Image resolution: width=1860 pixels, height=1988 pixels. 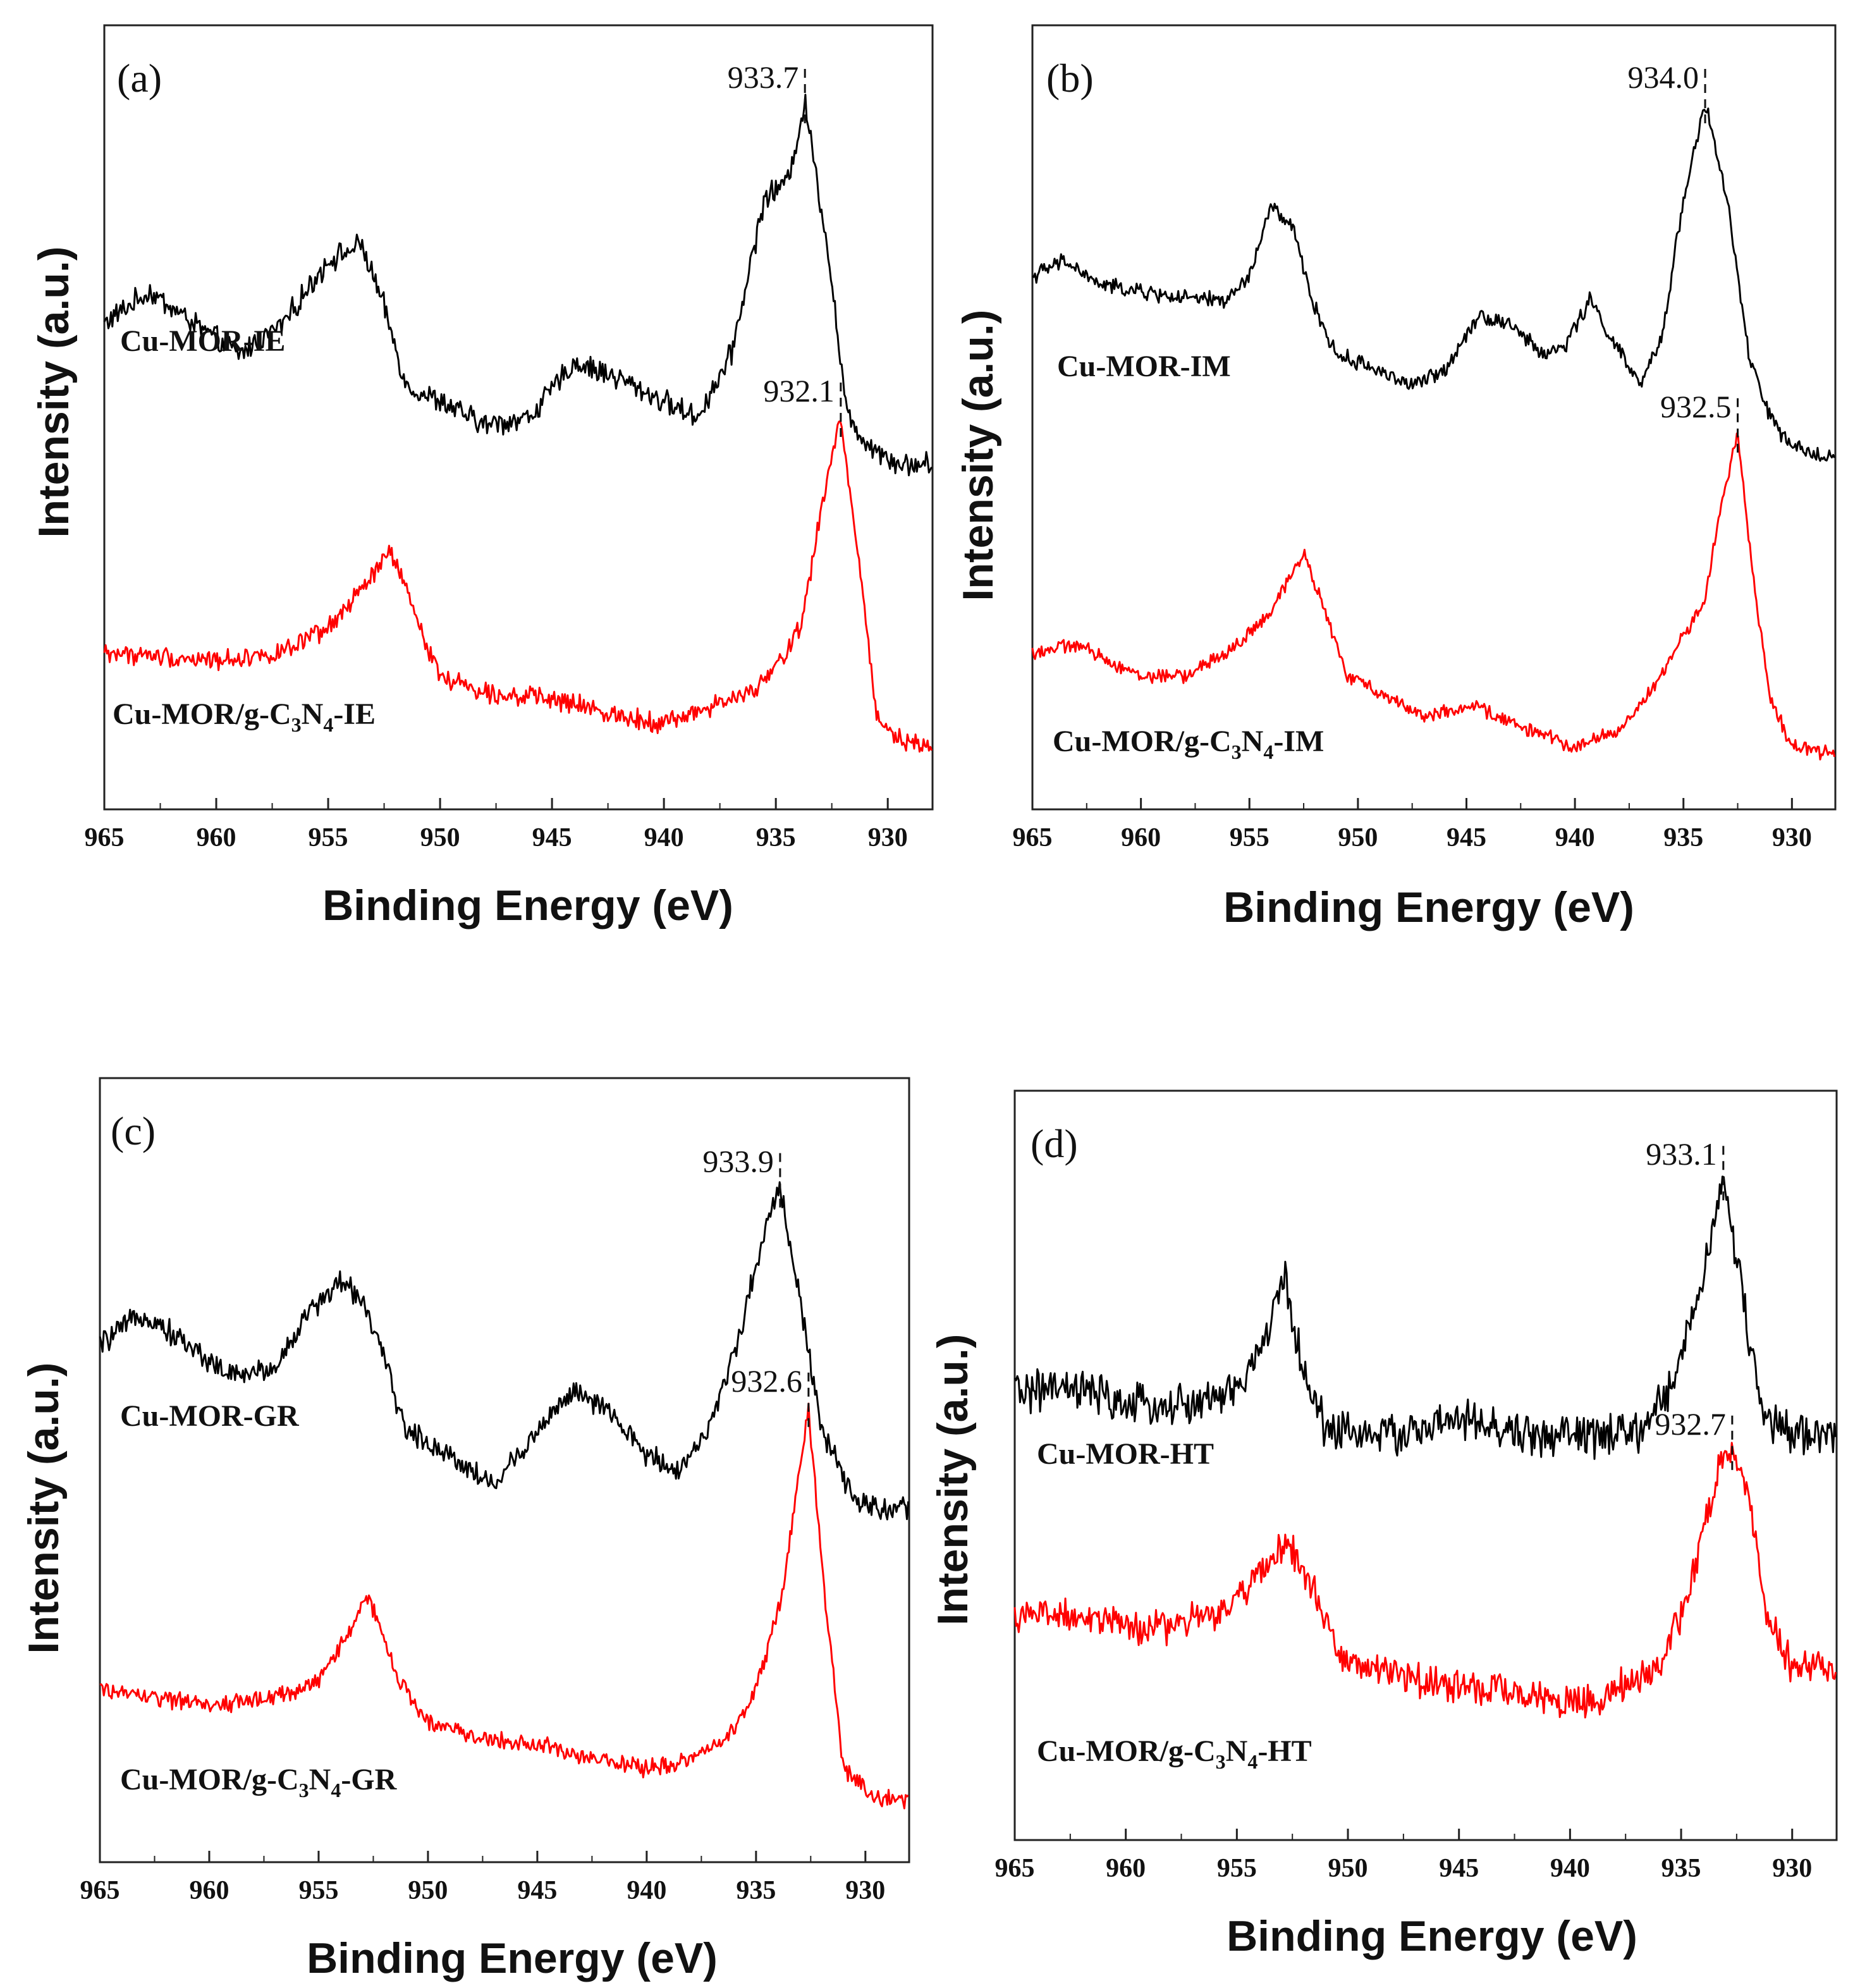 What do you see at coordinates (1298, 741) in the screenshot?
I see `label-part: -IM` at bounding box center [1298, 741].